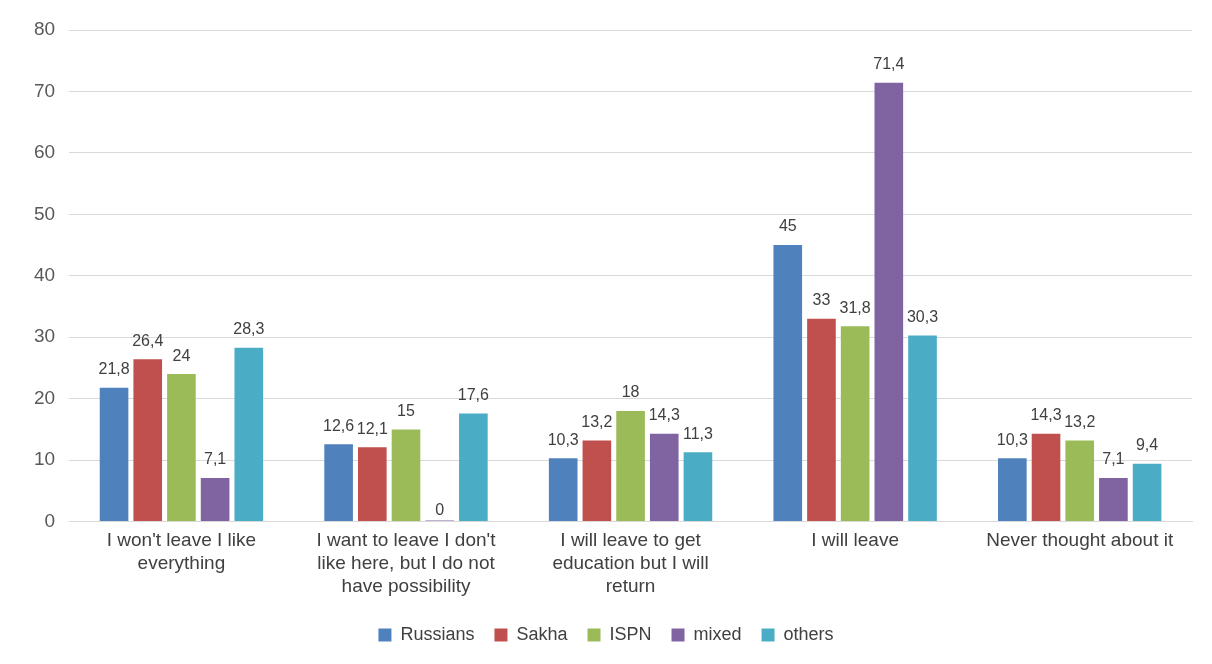 This screenshot has height=664, width=1212. What do you see at coordinates (630, 562) in the screenshot?
I see `x-tick-label: I will leave to get education but I will return` at bounding box center [630, 562].